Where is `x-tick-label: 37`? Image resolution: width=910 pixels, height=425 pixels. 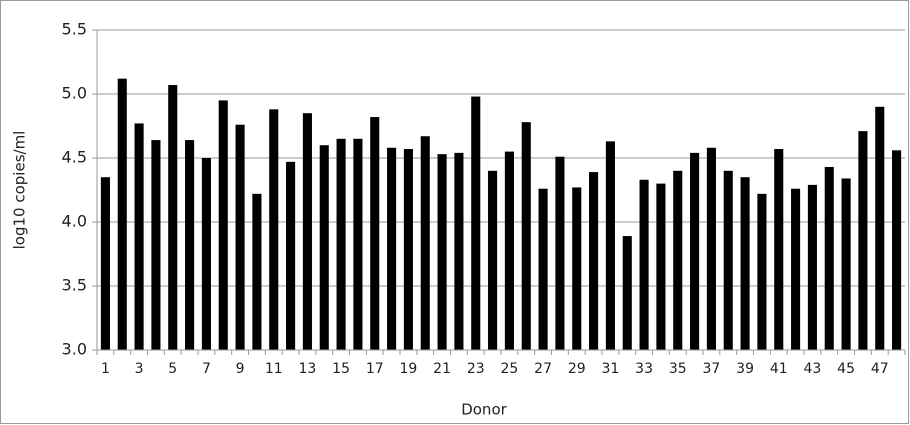
x-tick-label: 37 is located at coordinates (712, 369).